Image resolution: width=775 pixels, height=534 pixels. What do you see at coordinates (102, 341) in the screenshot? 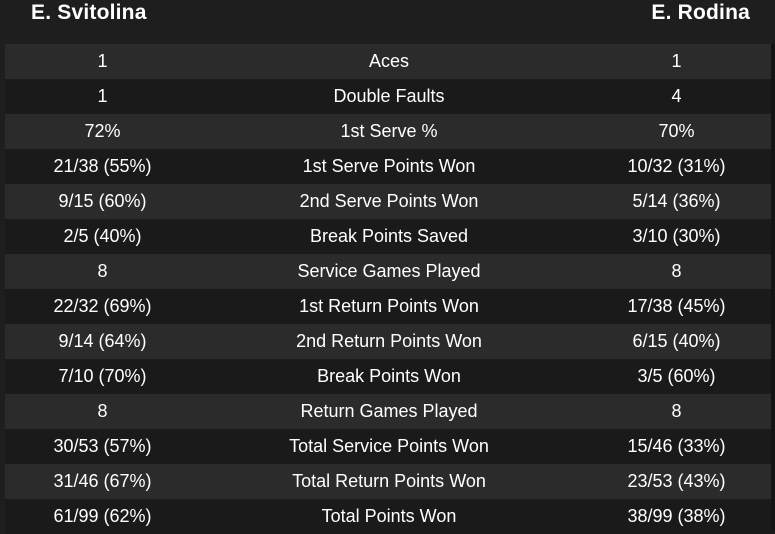
I see `stat-left-value: 9/14 (64%)` at bounding box center [102, 341].